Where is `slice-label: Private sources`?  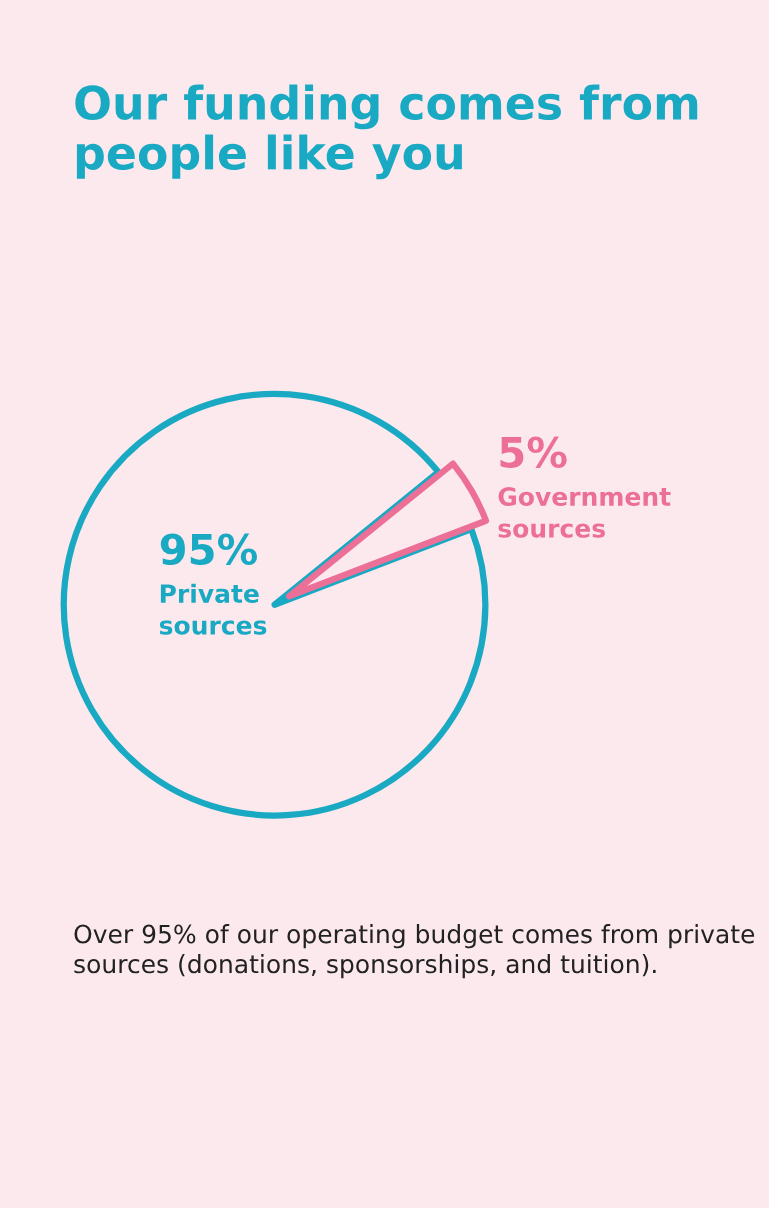
slice-label: Private sources is located at coordinates (213, 609).